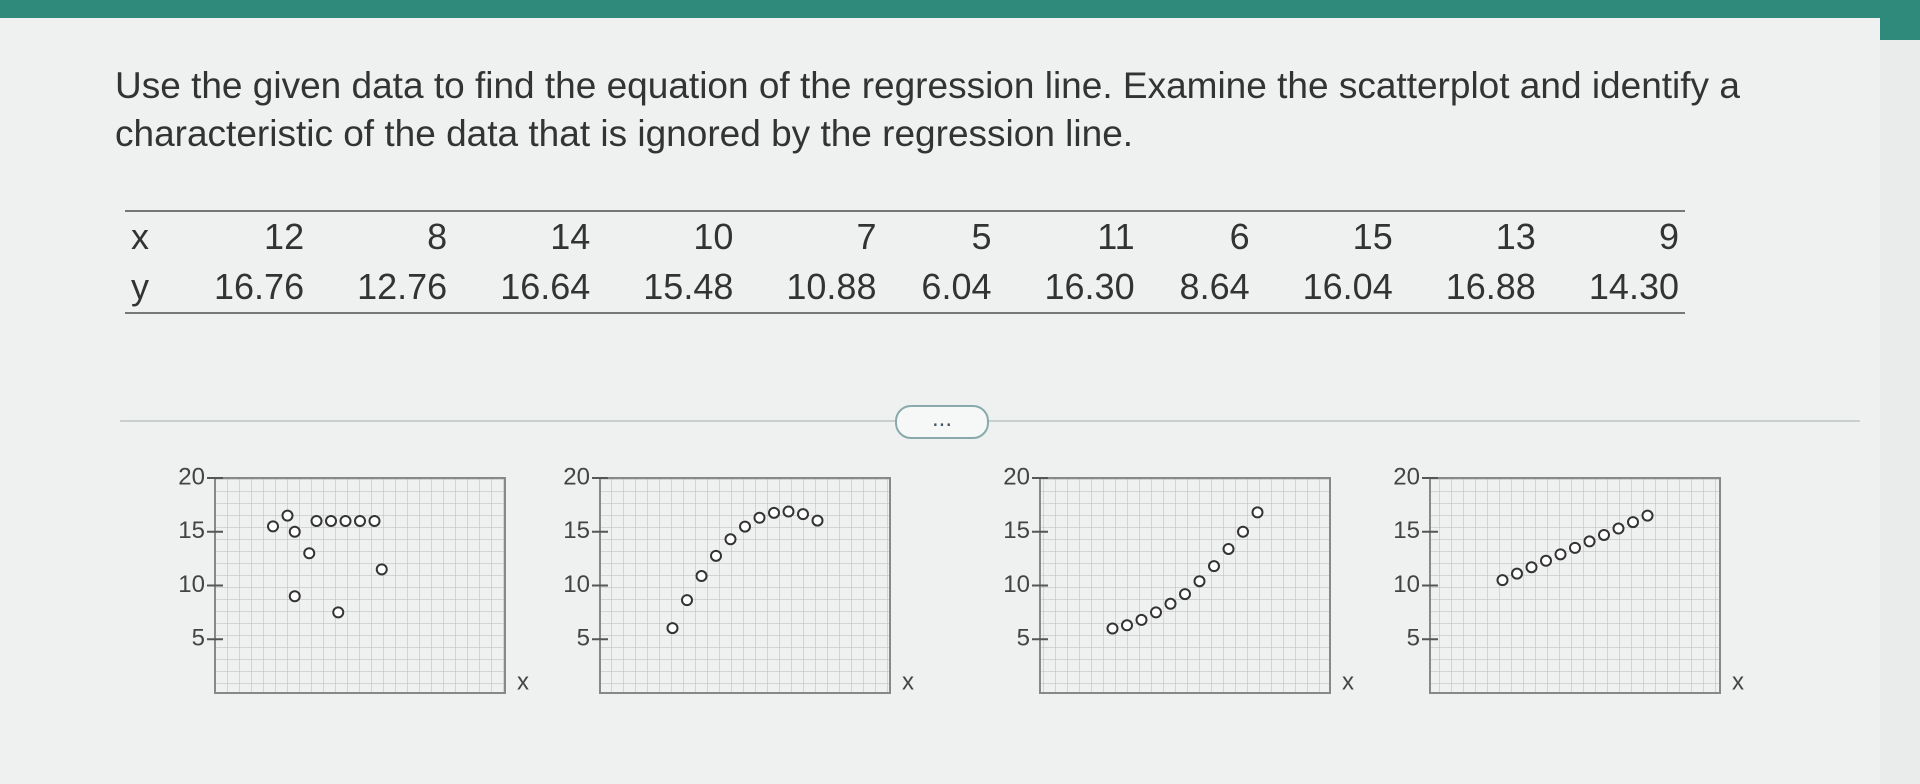 The height and width of the screenshot is (784, 1920). I want to click on y-value: 10.88, so click(831, 286).